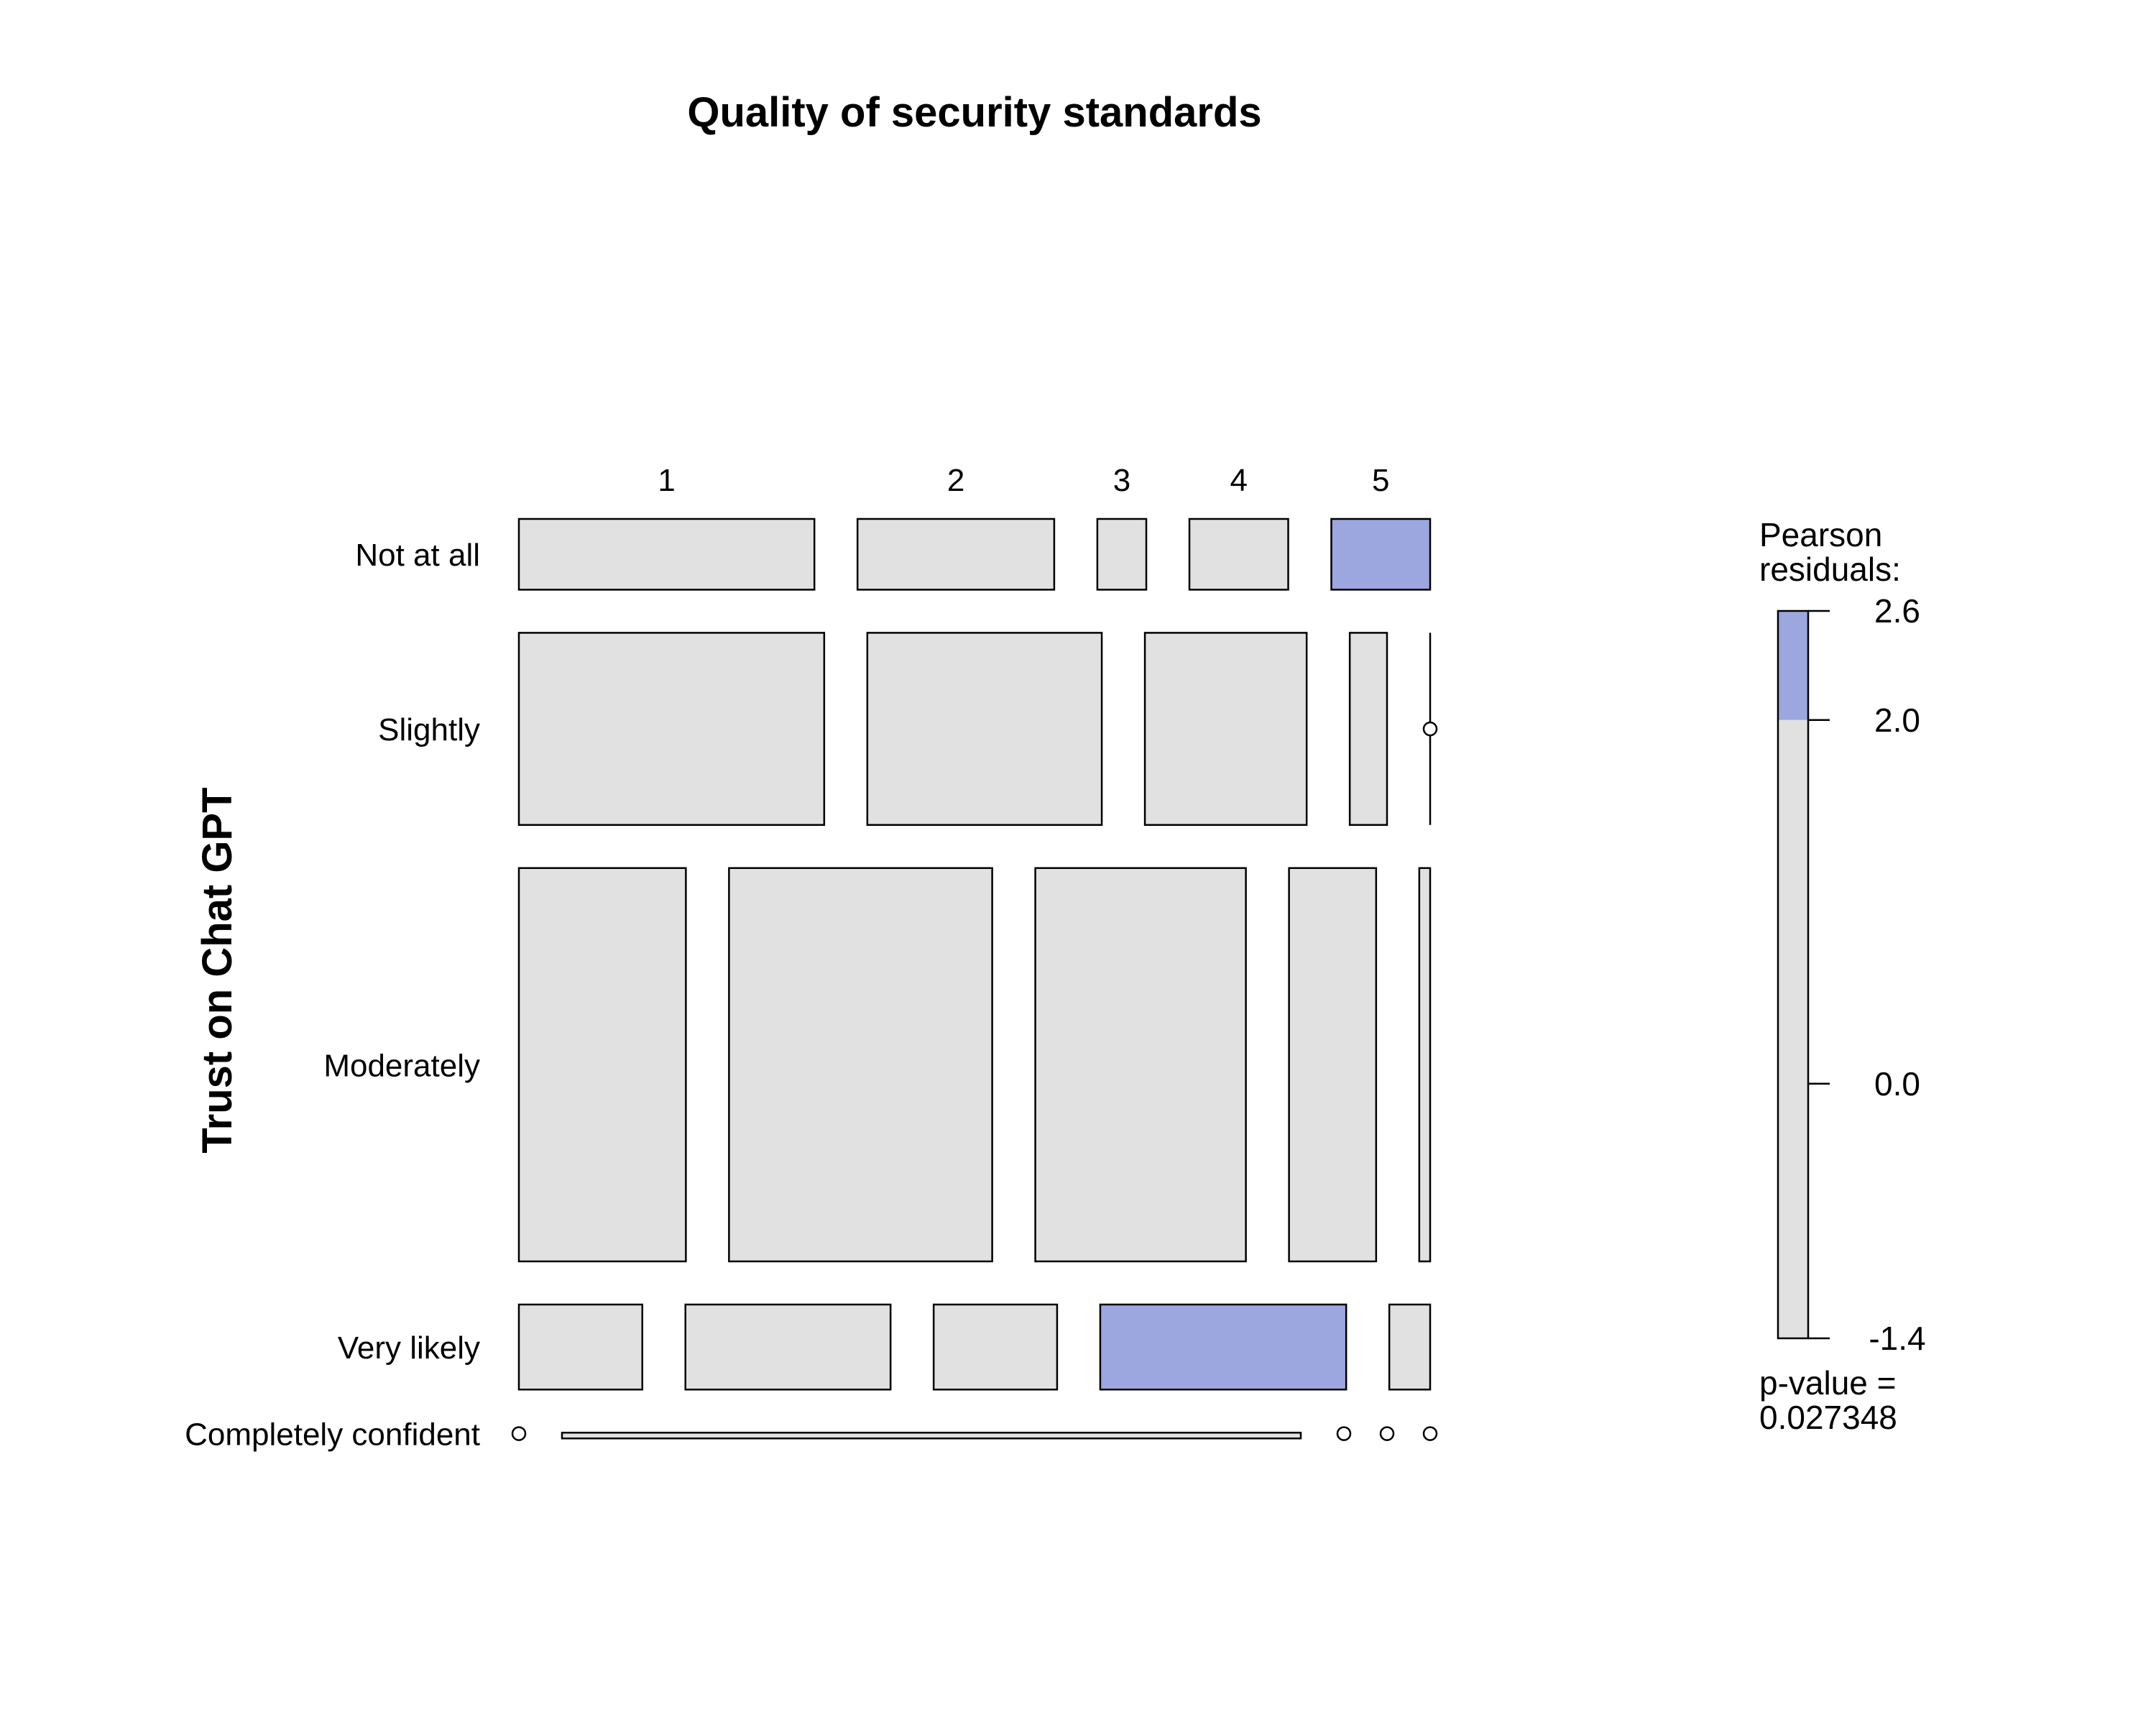 The width and height of the screenshot is (2156, 1725). What do you see at coordinates (974, 112) in the screenshot?
I see `chart-title: Quality of security standards` at bounding box center [974, 112].